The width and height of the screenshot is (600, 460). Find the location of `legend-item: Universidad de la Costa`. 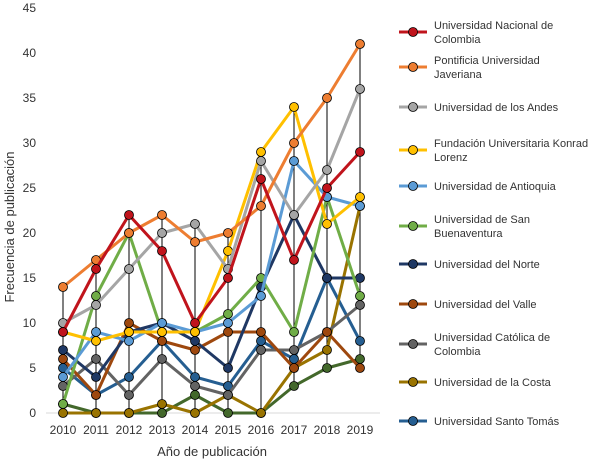

legend-item: Universidad de la Costa is located at coordinates (475, 383).